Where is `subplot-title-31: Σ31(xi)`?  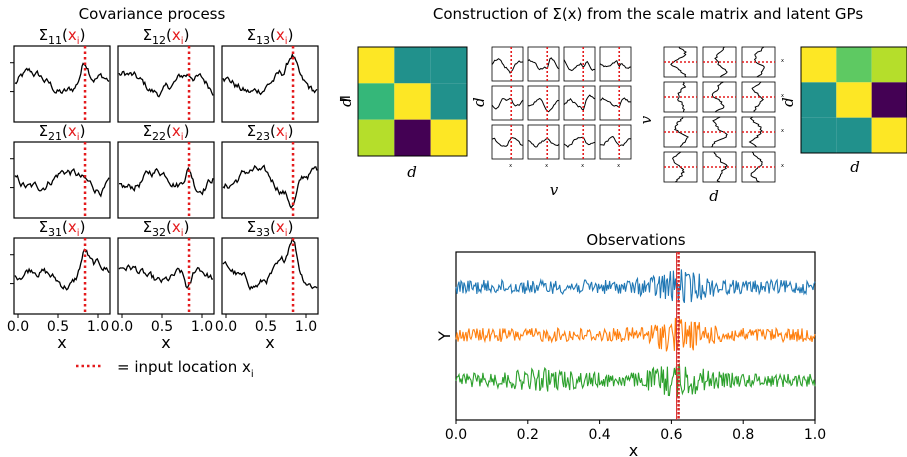
subplot-title-31: Σ31(xi) is located at coordinates (62, 228).